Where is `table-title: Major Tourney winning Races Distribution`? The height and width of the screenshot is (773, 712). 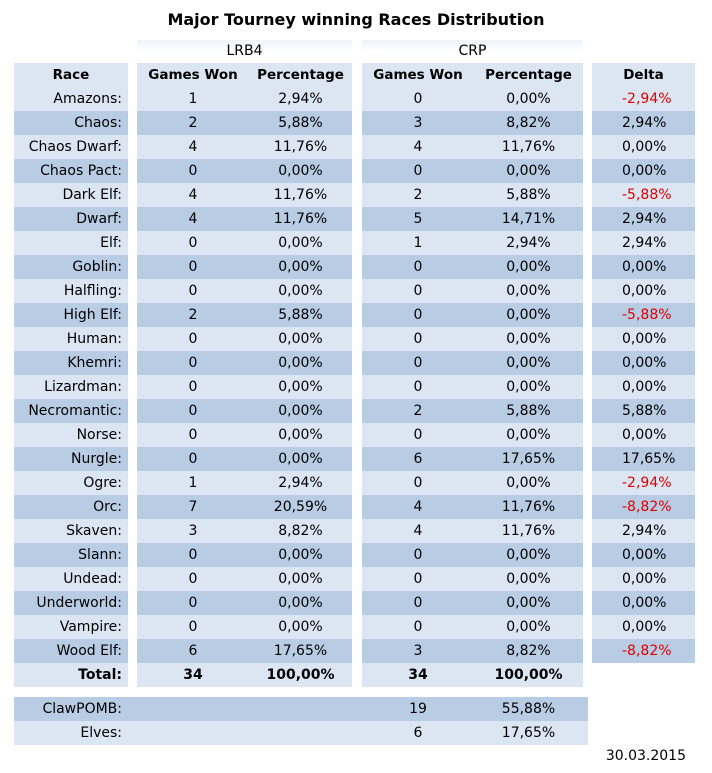
table-title: Major Tourney winning Races Distribution is located at coordinates (356, 19).